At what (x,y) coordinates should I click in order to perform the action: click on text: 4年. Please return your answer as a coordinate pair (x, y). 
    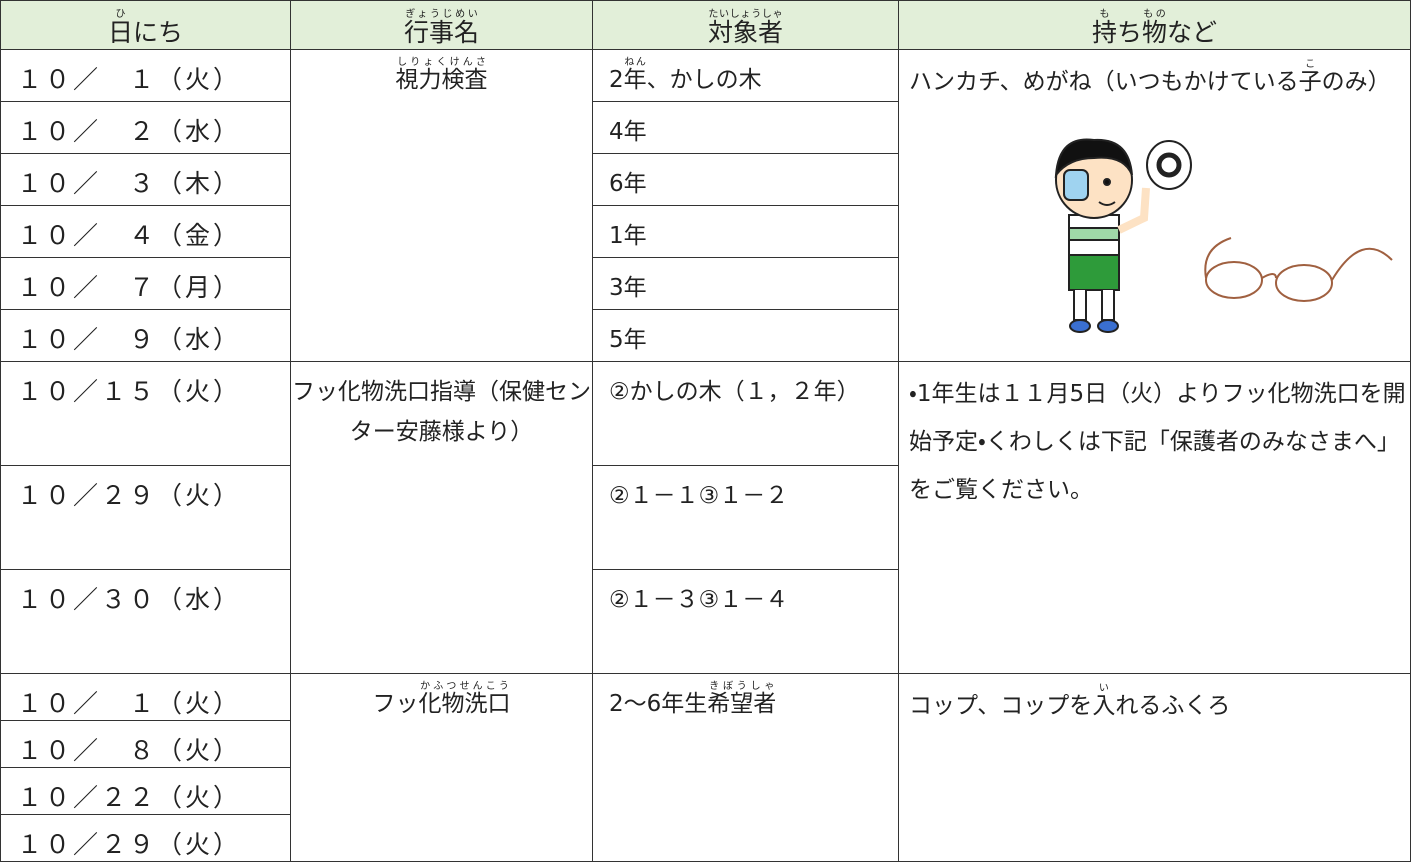
    Looking at the image, I should click on (628, 132).